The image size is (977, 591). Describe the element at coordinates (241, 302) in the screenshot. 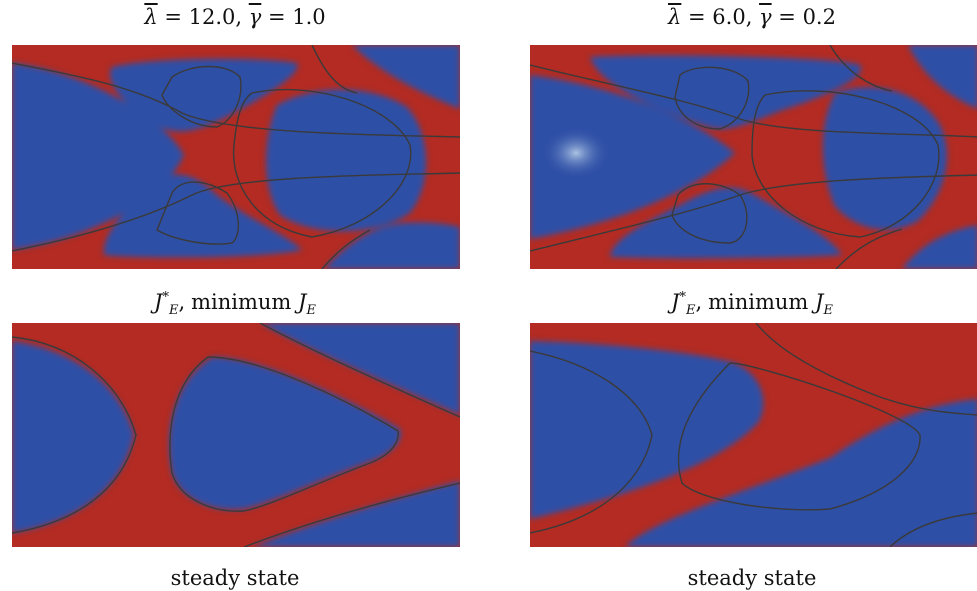

I see `caption-minimum-word-left: minimum` at that location.